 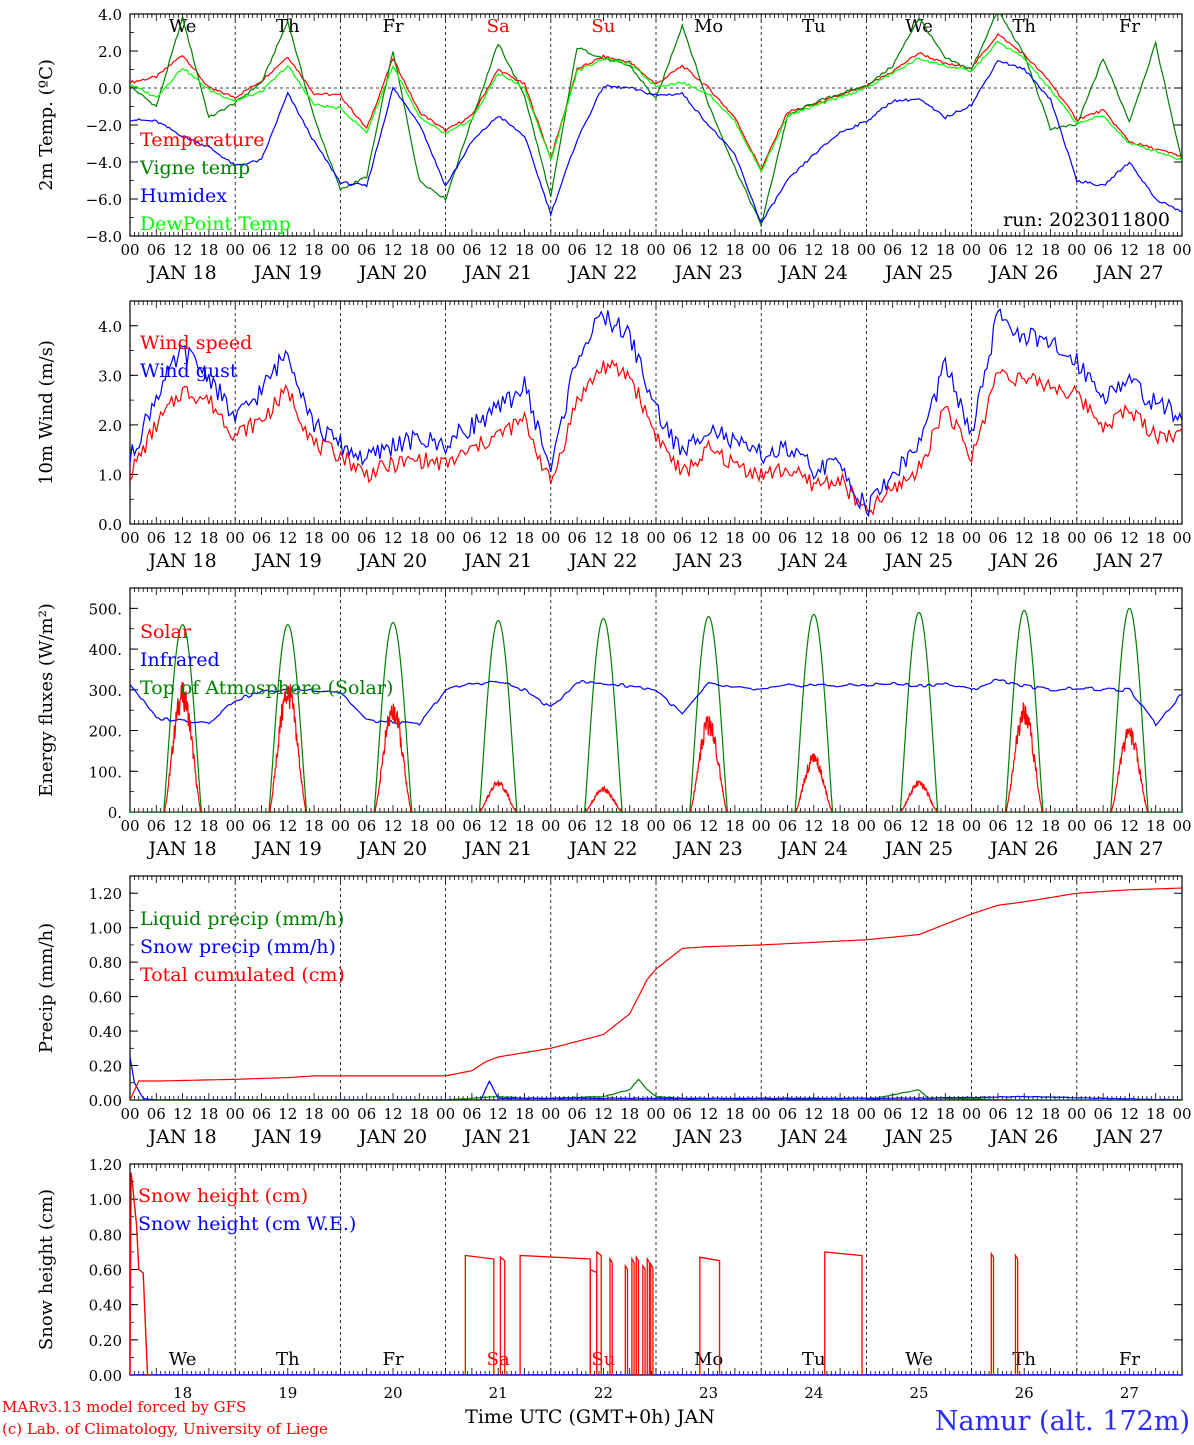 What do you see at coordinates (46, 988) in the screenshot?
I see `y-axis-label: Precip (mm/h)` at bounding box center [46, 988].